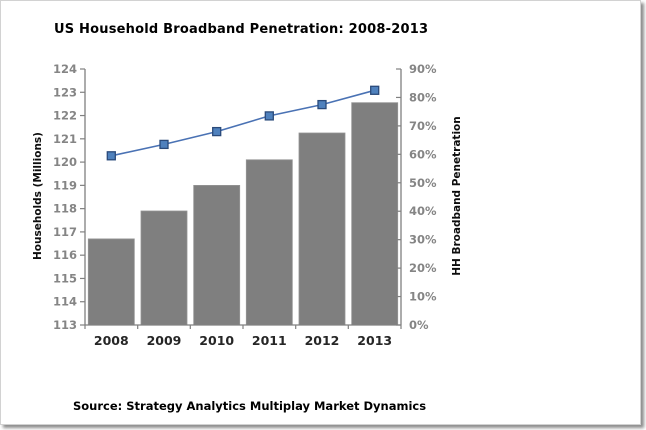  I want to click on right-axis-tick-label: 90%, so click(423, 69).